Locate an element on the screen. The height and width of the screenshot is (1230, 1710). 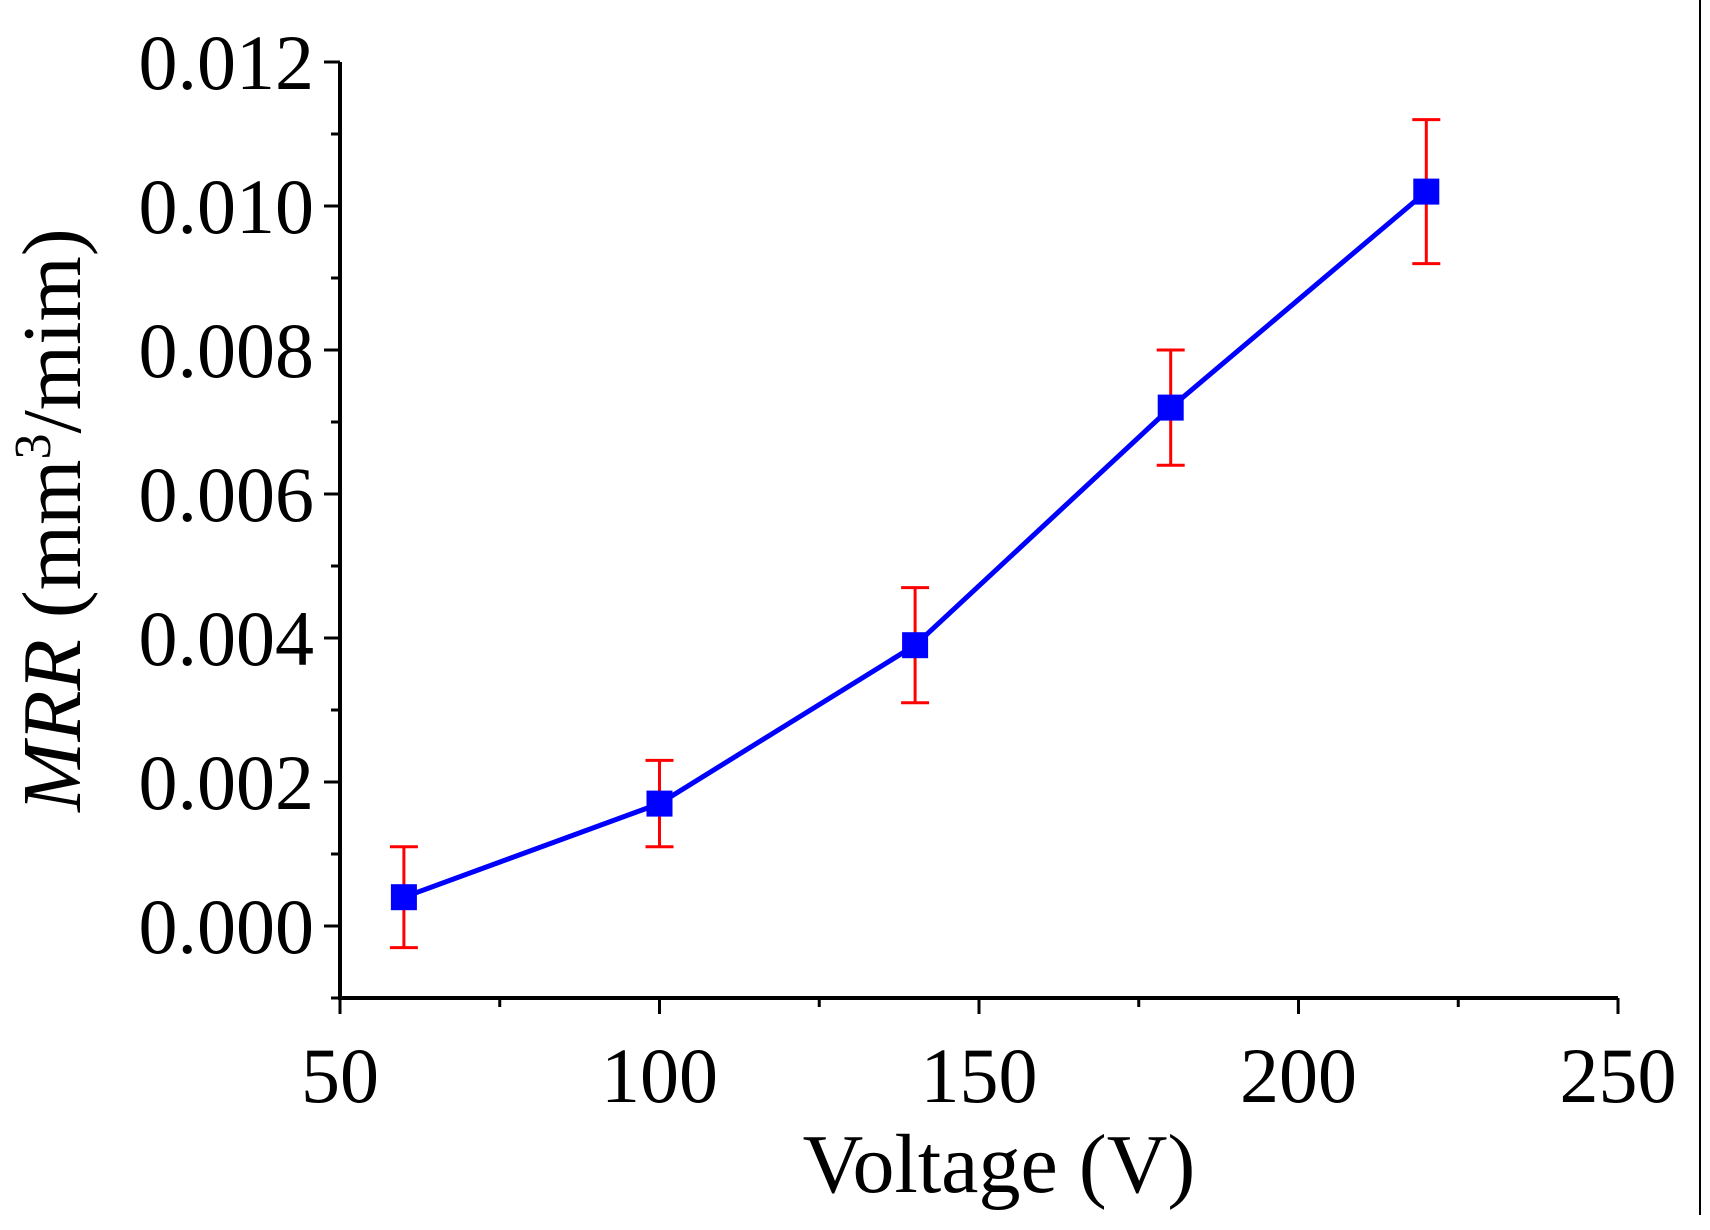
x-tick-label: 50 is located at coordinates (340, 1075).